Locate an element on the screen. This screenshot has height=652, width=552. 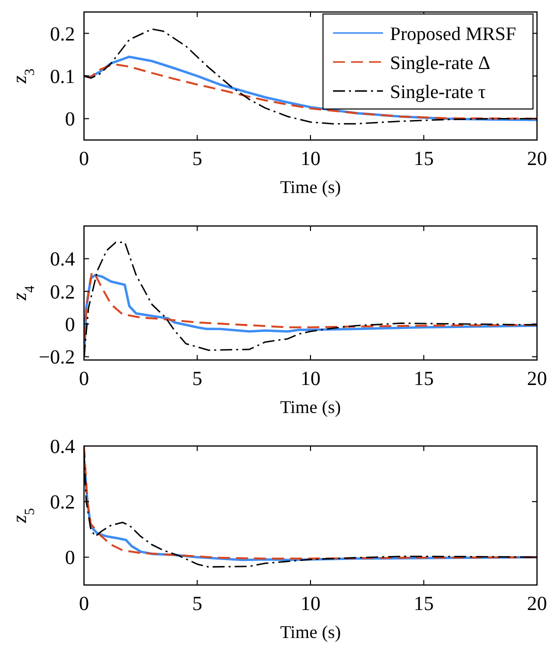
legend-label: Single-rate Δ is located at coordinates (440, 63).